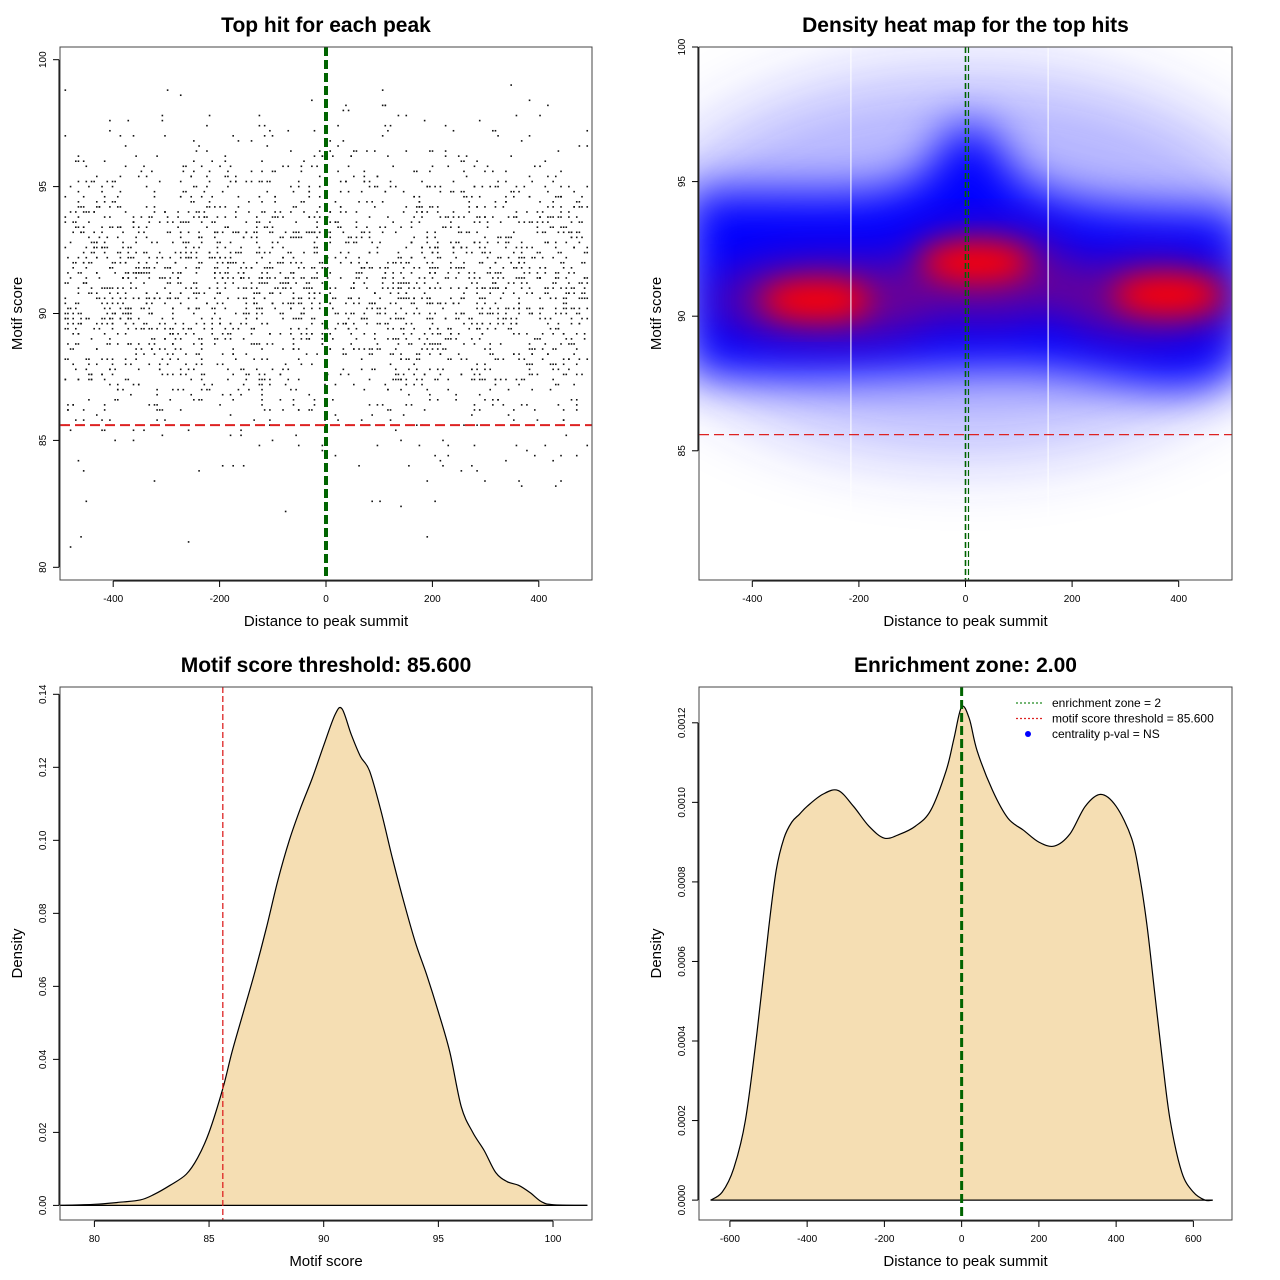 This screenshot has width=1280, height=1280. I want to click on x-axis-label: Distance to peak summit, so click(326, 621).